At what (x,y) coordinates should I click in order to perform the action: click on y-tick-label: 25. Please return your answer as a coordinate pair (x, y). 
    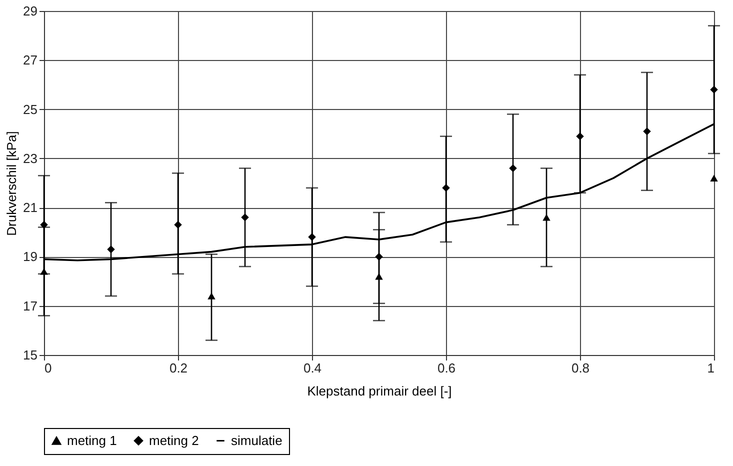
    Looking at the image, I should click on (30, 109).